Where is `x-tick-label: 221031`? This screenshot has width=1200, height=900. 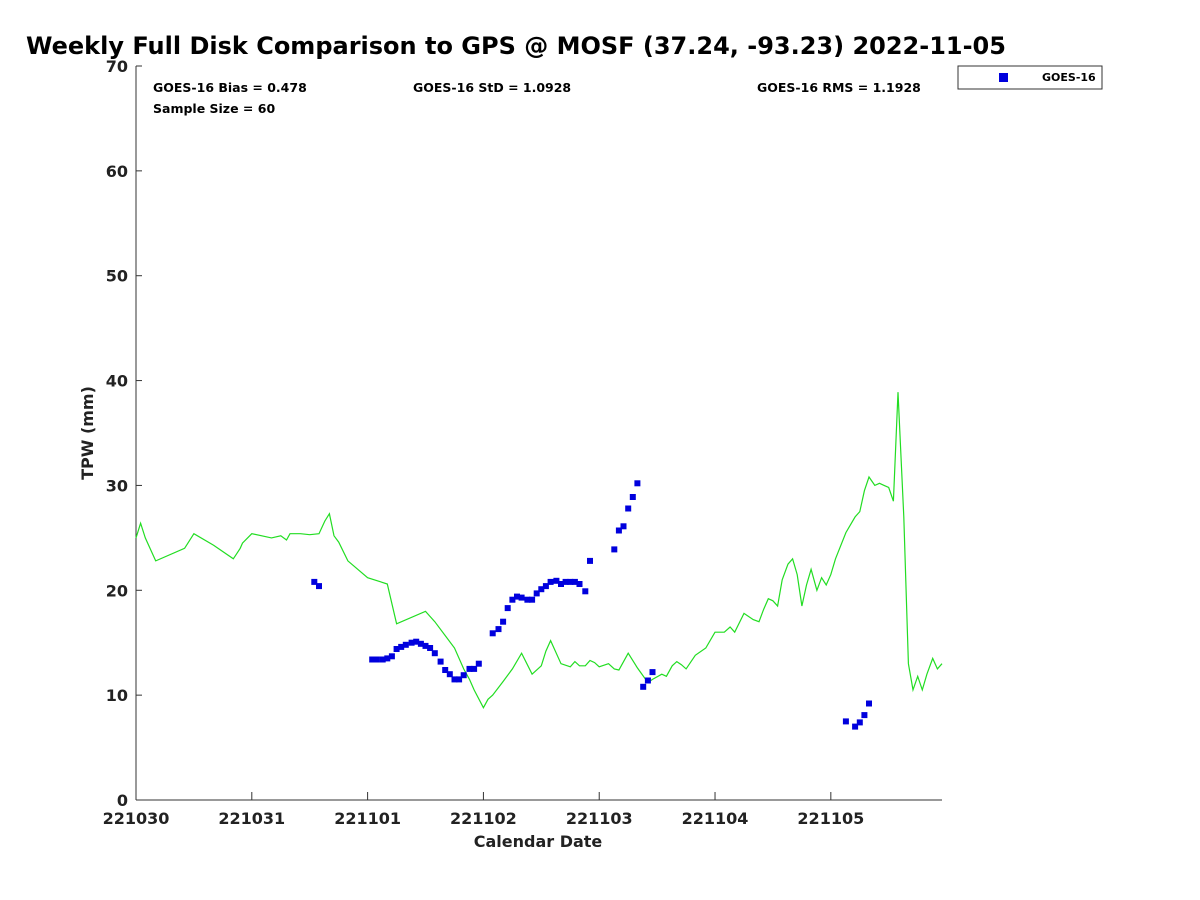 x-tick-label: 221031 is located at coordinates (251, 818).